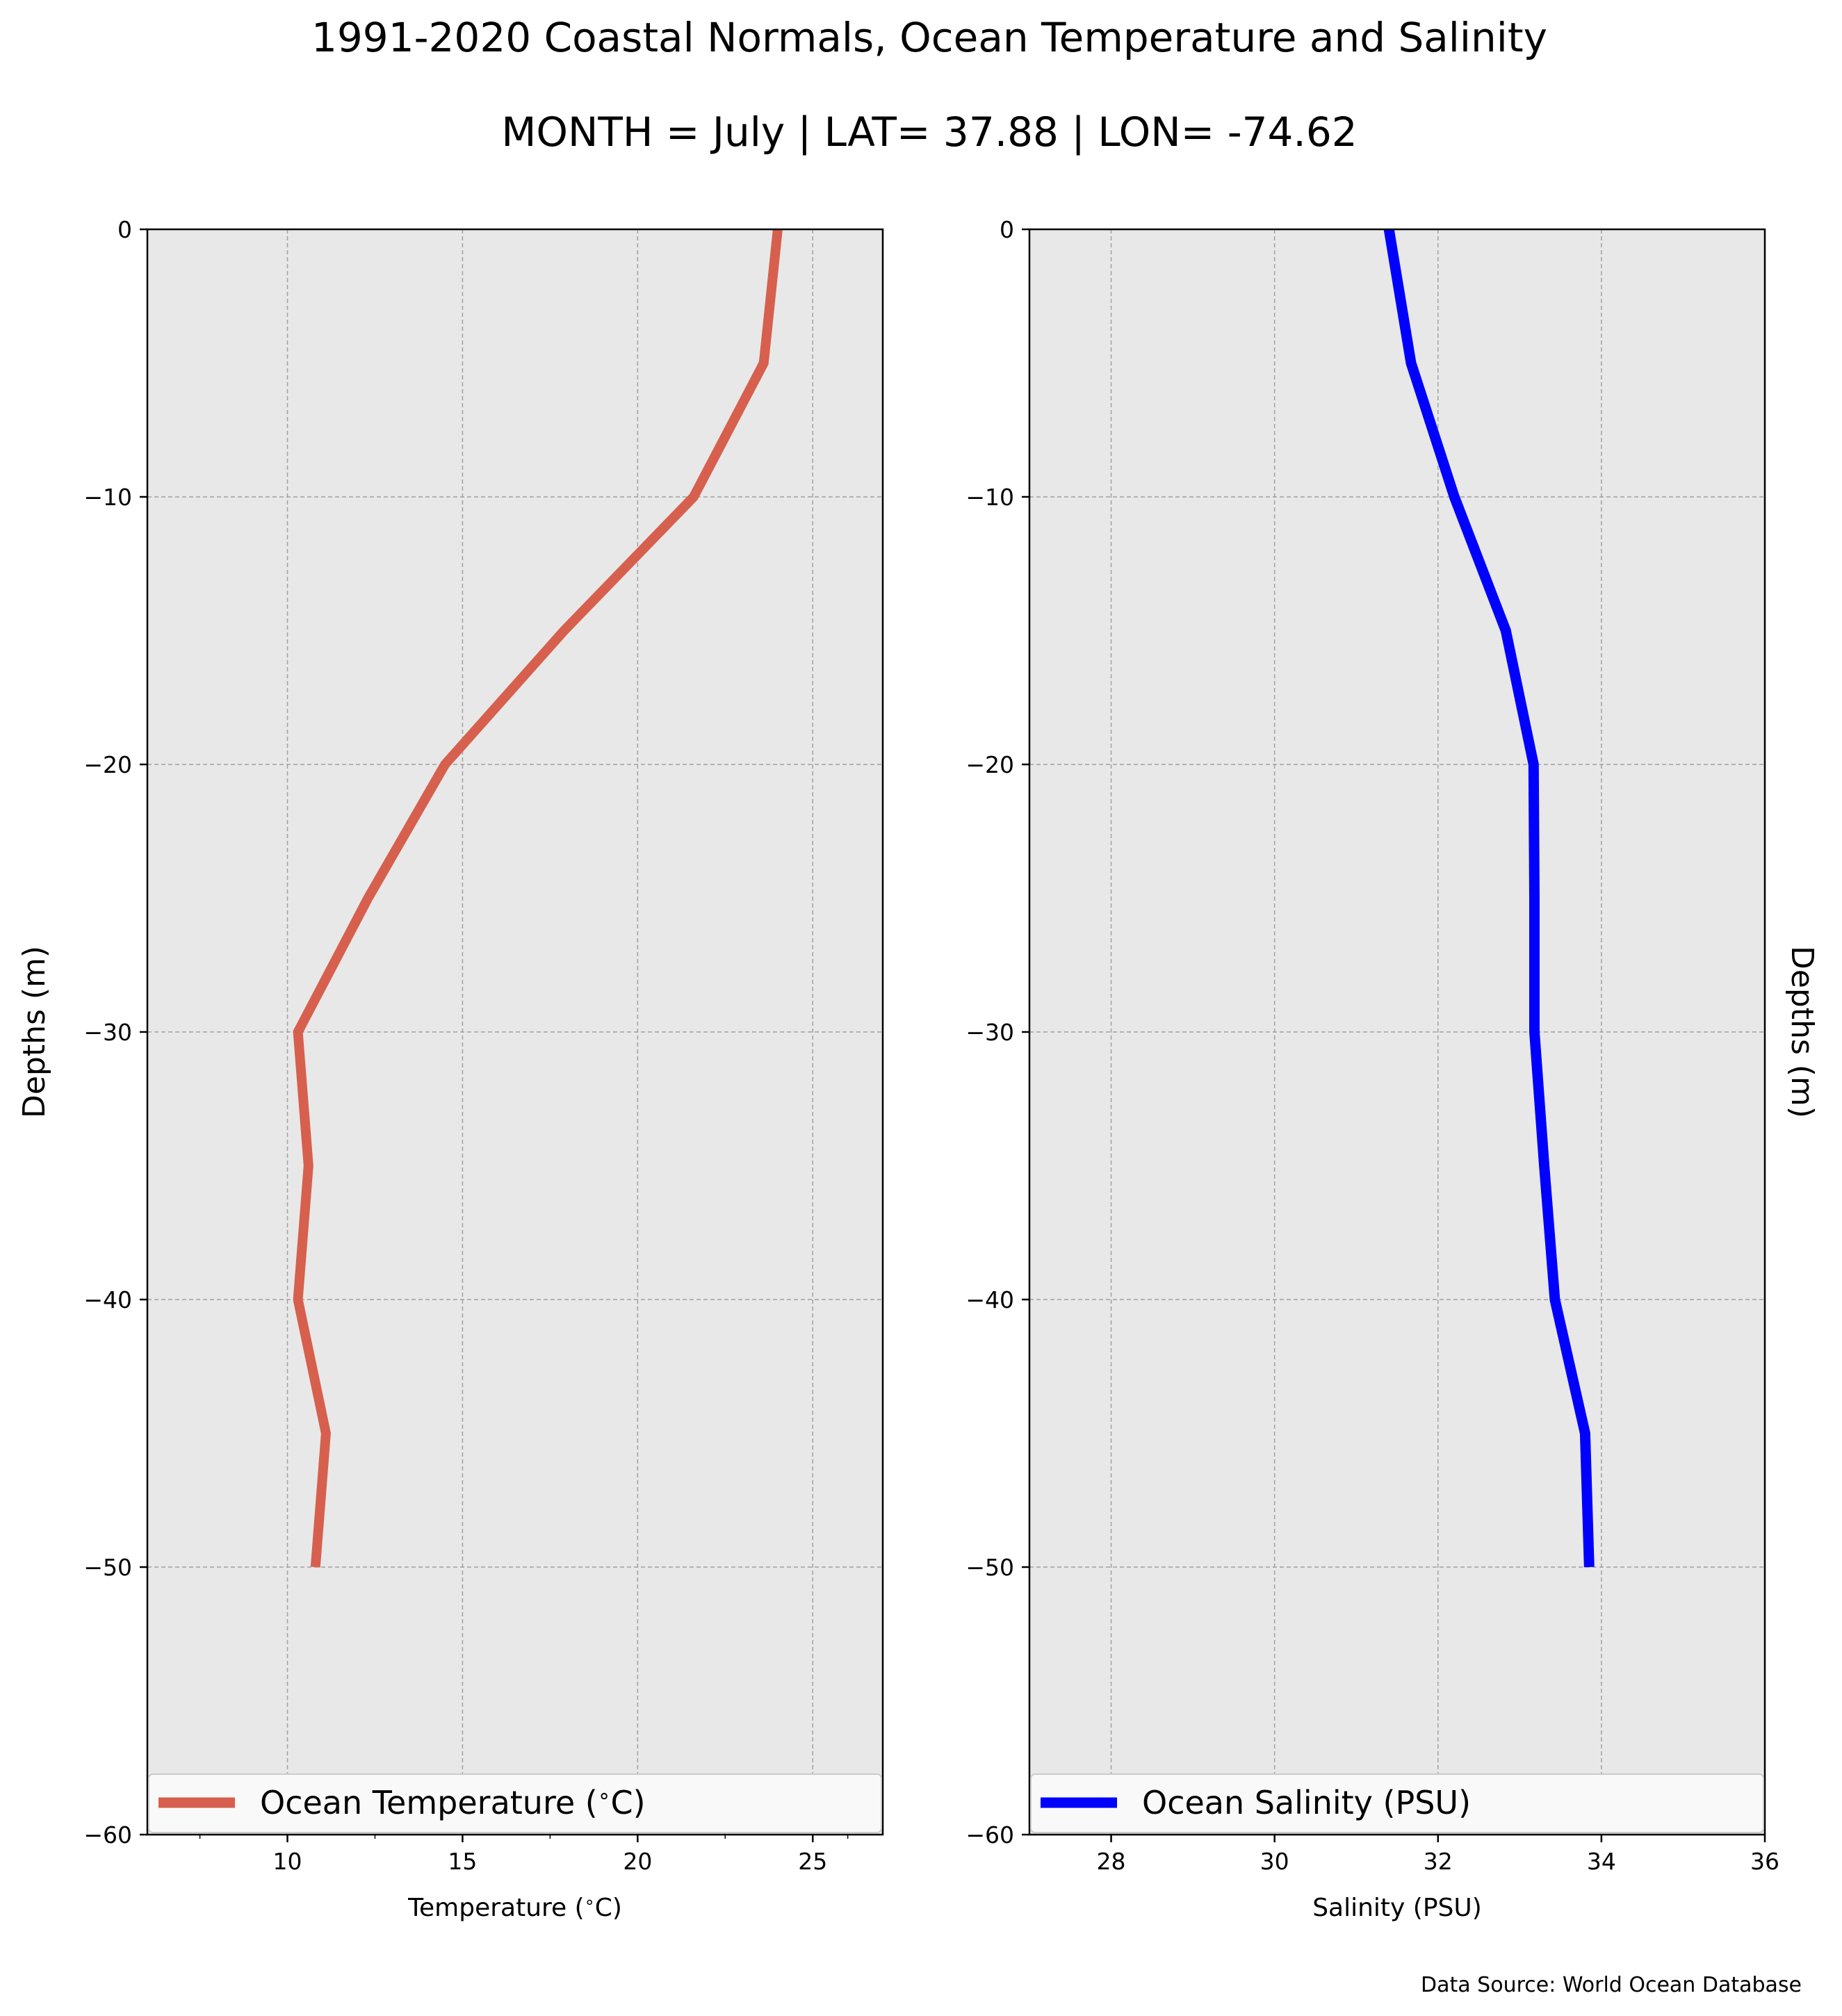 The image size is (1842, 2016). Describe the element at coordinates (1802, 1032) in the screenshot. I see `salinity-y-axis-label: Depths (m)` at that location.